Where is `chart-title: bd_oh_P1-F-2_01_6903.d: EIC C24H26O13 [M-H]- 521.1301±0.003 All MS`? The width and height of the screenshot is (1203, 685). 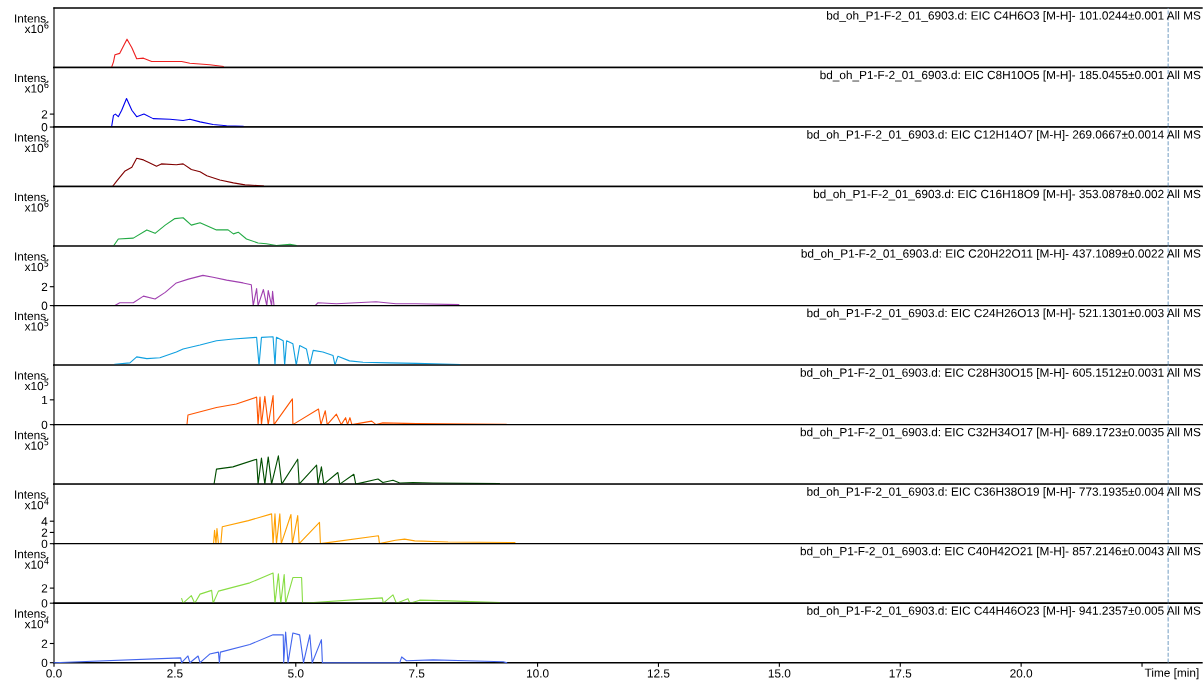
chart-title: bd_oh_P1-F-2_01_6903.d: EIC C24H26O13 [M-H]- 521.1301±0.003 All MS is located at coordinates (1004, 314).